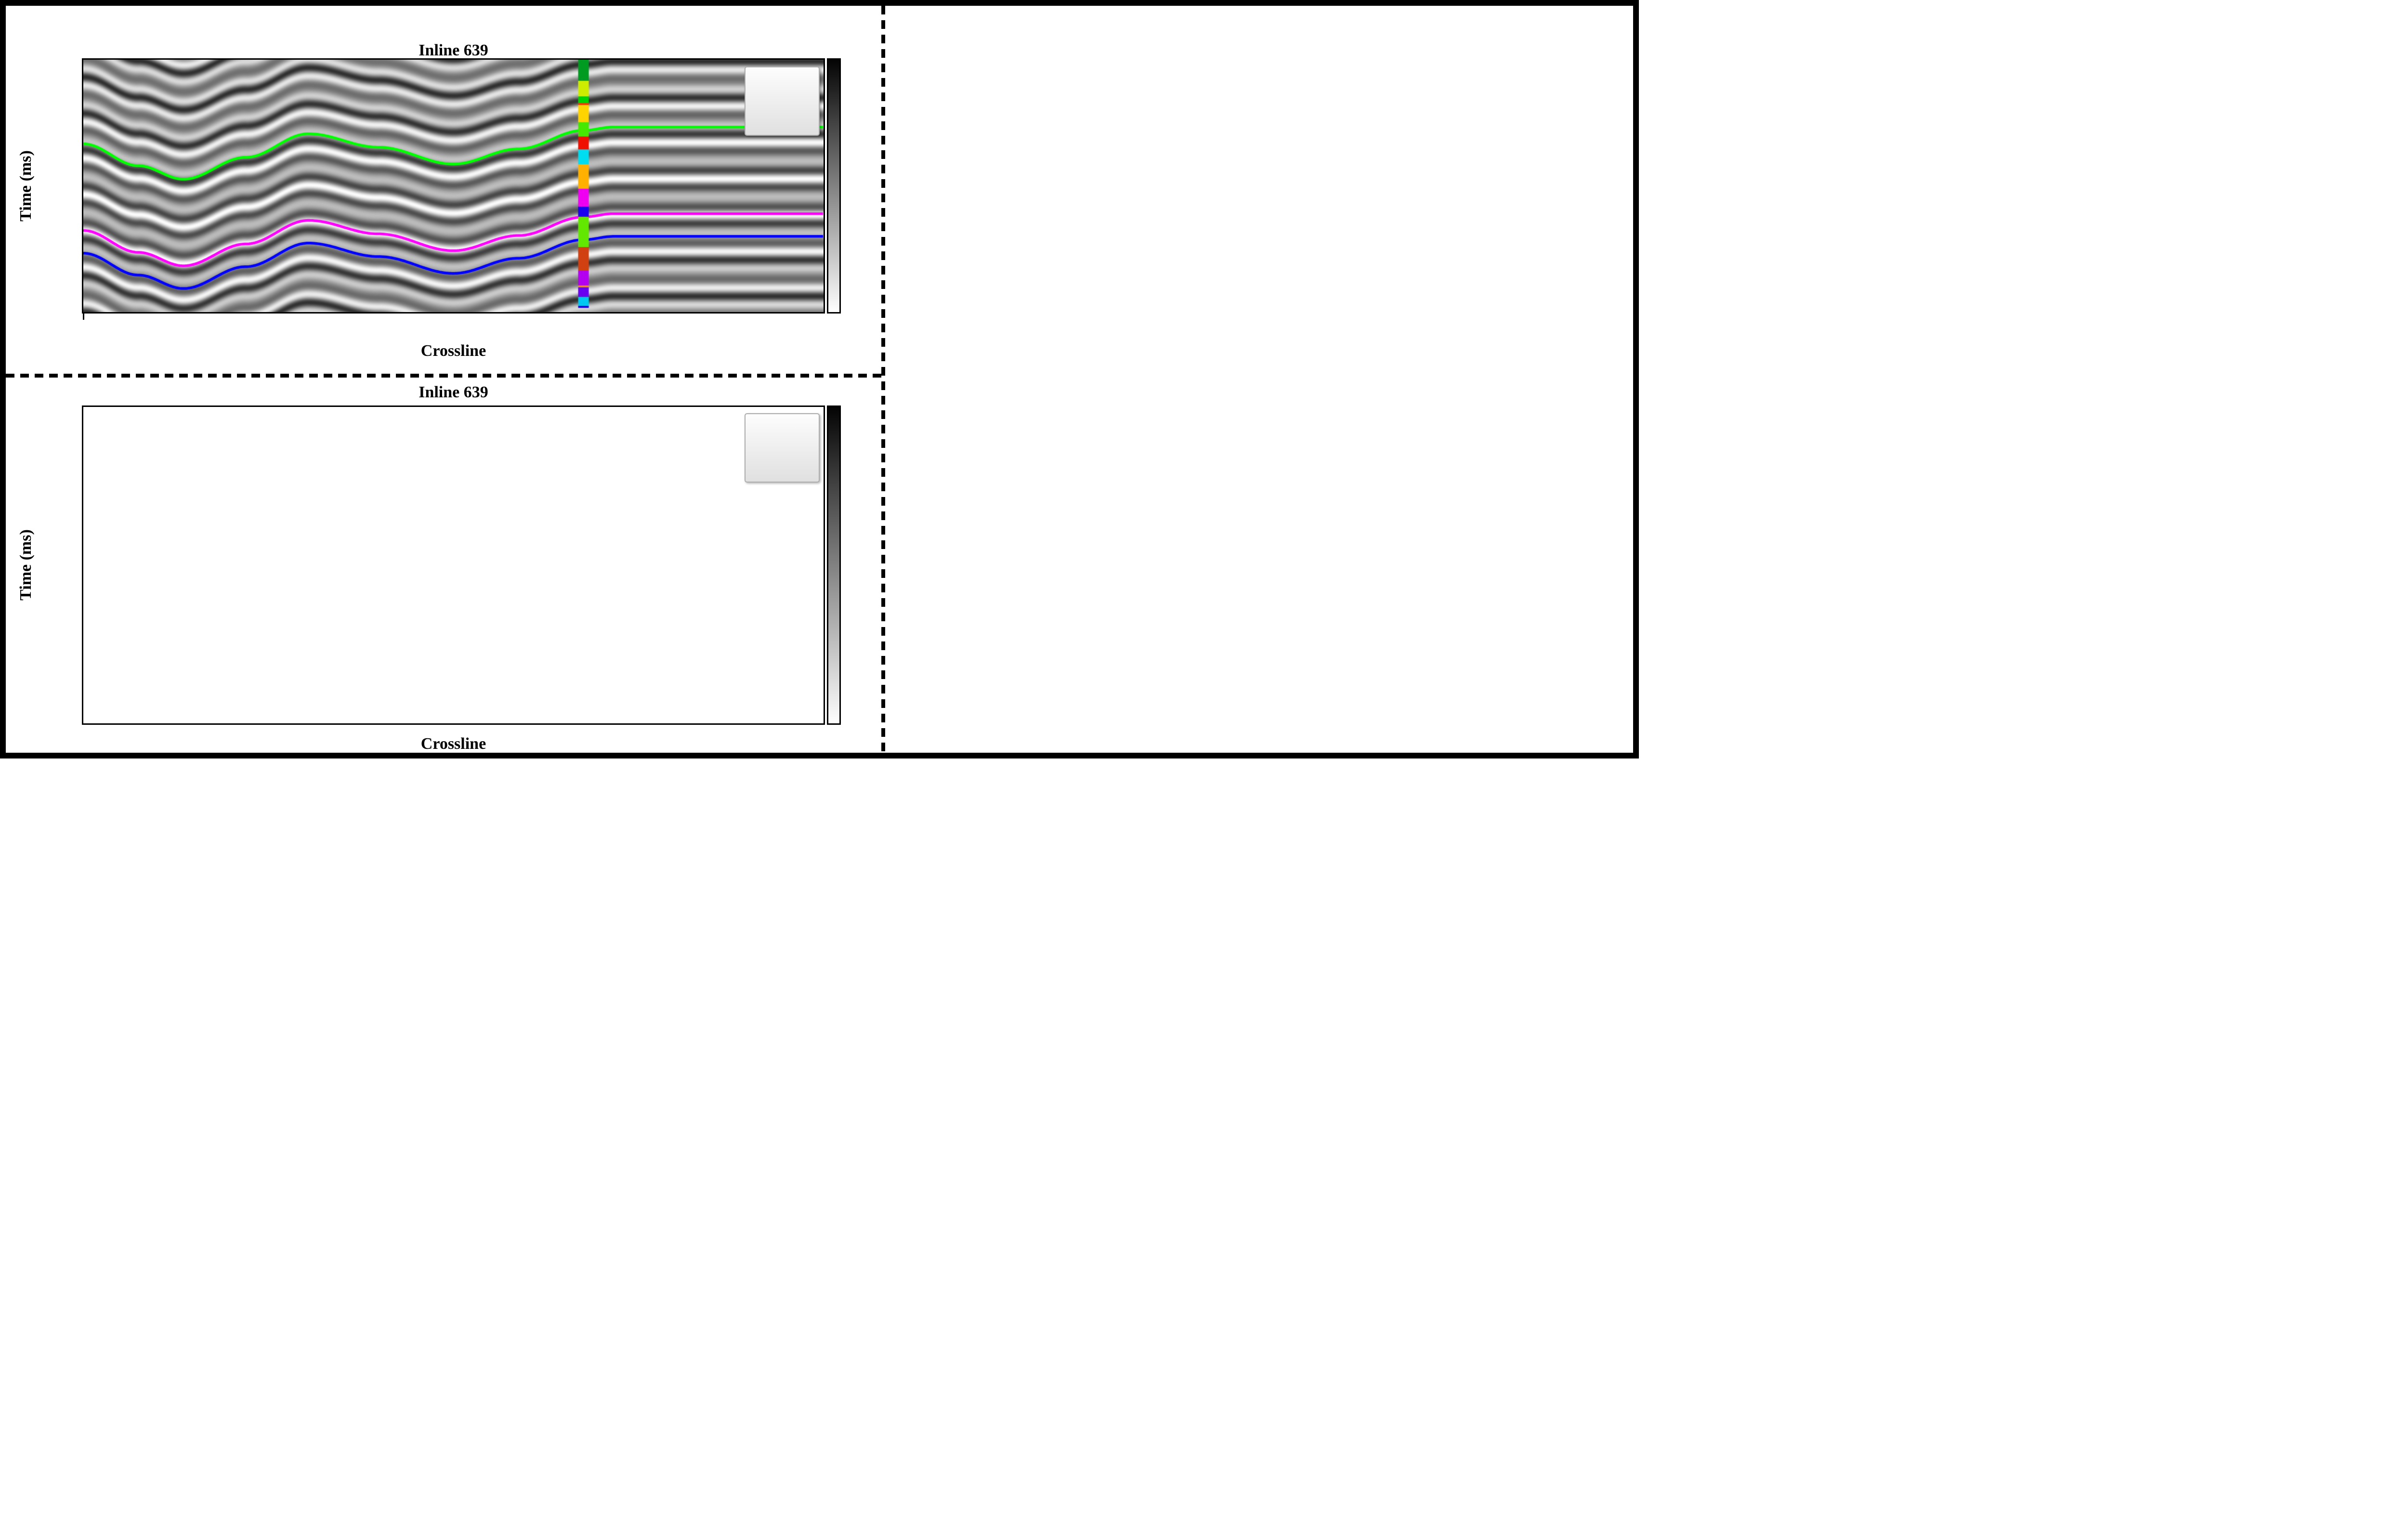 This screenshot has height=1517, width=2408. What do you see at coordinates (444, 376) in the screenshot?
I see `panel-divider-horizontal` at bounding box center [444, 376].